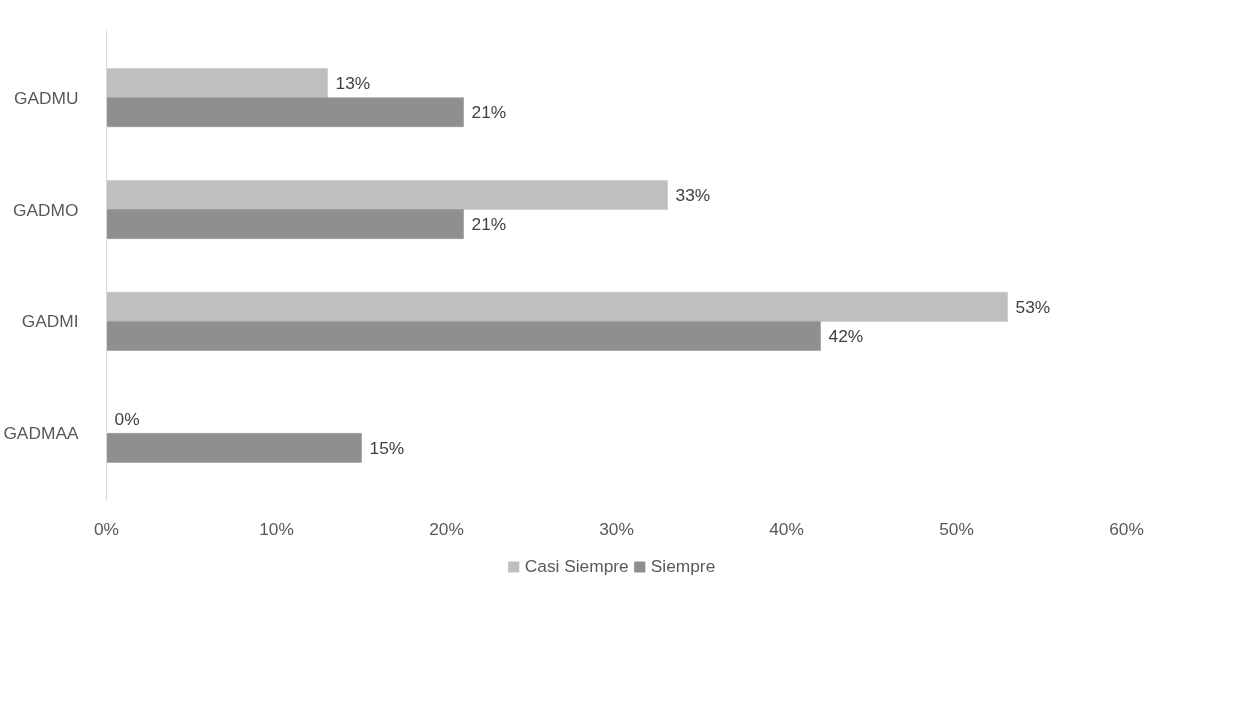  I want to click on legend-label: Siempre, so click(683, 566).